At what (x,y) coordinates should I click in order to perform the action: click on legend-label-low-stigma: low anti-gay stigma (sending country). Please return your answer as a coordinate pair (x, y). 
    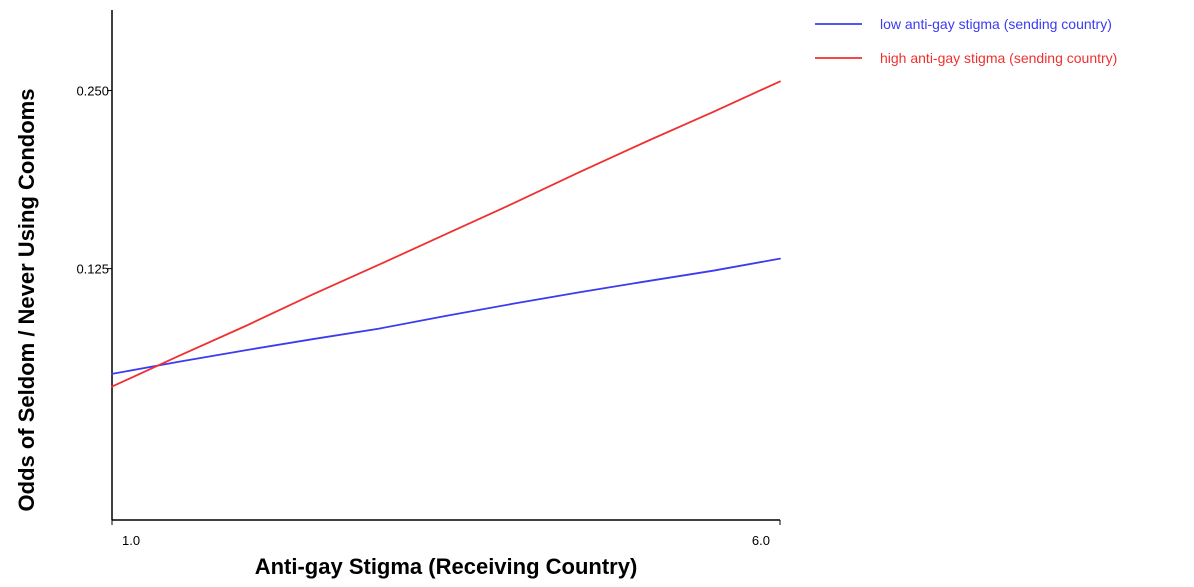
    Looking at the image, I should click on (996, 24).